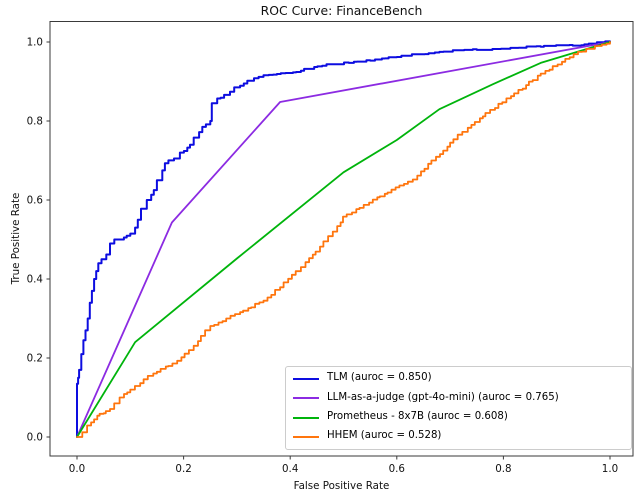  What do you see at coordinates (384, 436) in the screenshot?
I see `legend-label: HHEM (auroc = 0.528)` at bounding box center [384, 436].